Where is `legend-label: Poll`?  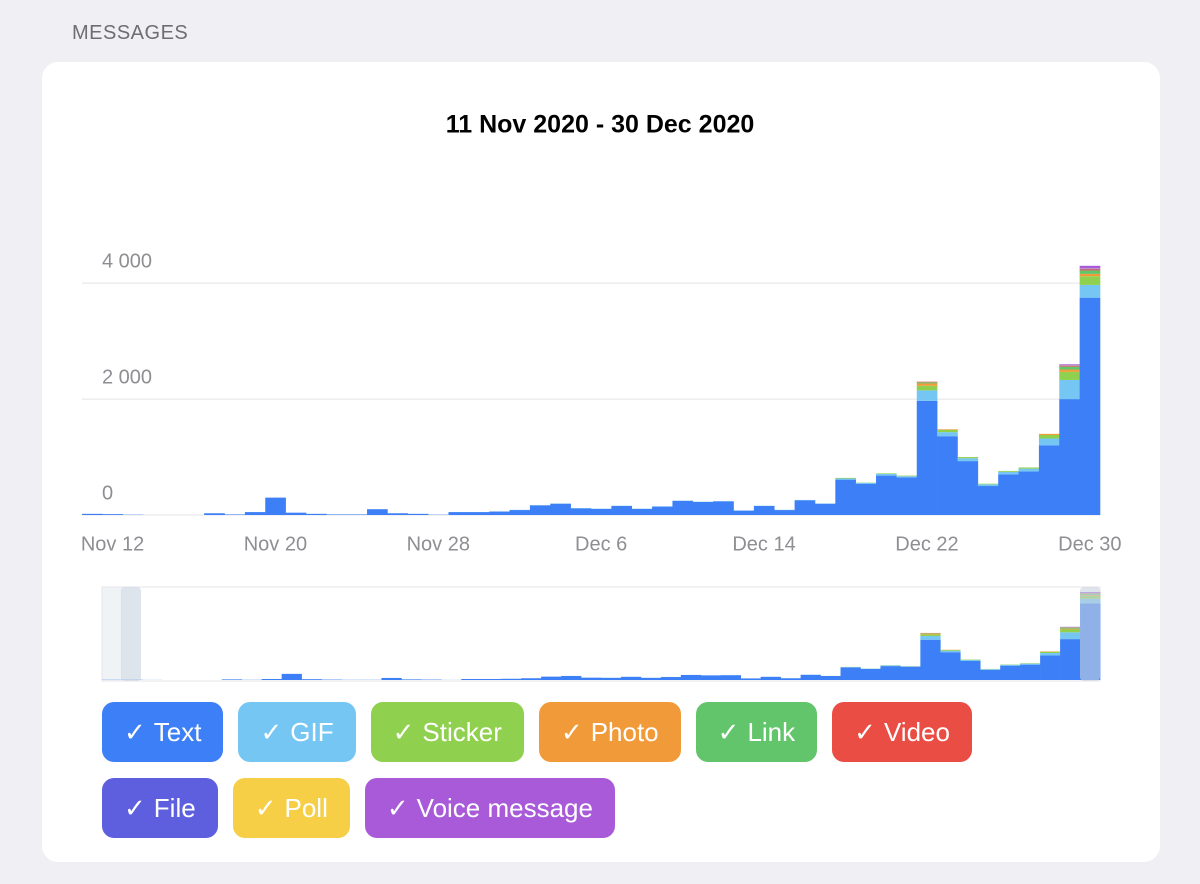 legend-label: Poll is located at coordinates (306, 807).